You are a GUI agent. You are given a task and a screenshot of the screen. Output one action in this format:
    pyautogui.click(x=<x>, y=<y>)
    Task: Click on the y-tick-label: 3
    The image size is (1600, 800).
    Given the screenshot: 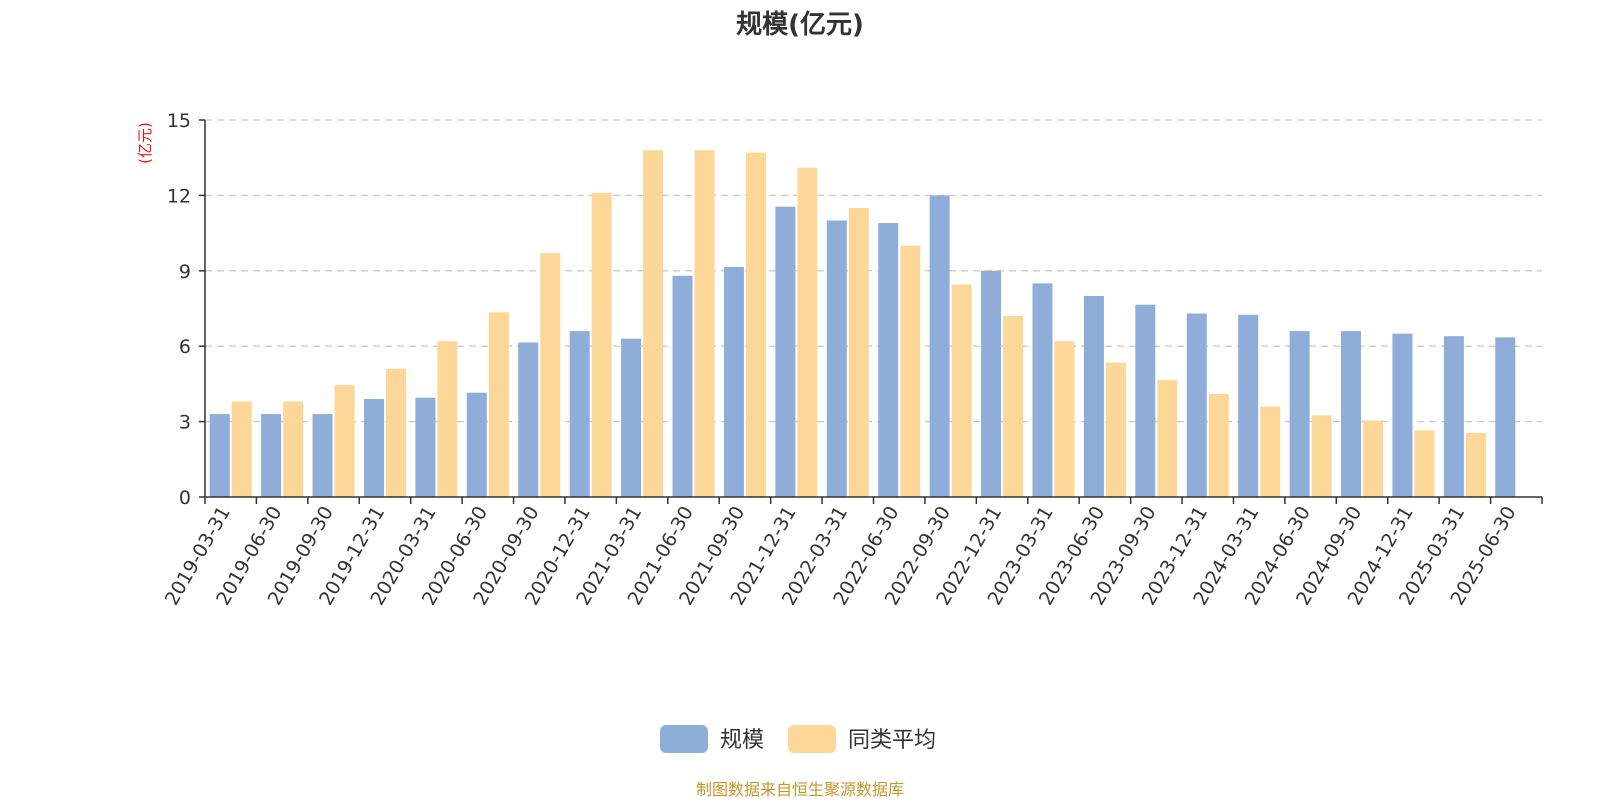 What is the action you would take?
    pyautogui.click(x=185, y=423)
    